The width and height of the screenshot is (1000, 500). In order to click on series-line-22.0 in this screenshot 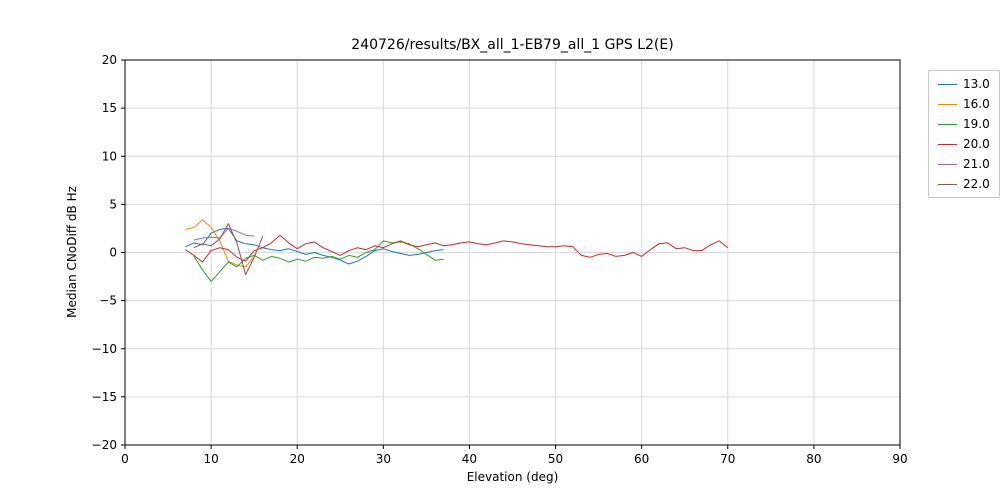, I will do `click(228, 249)`.